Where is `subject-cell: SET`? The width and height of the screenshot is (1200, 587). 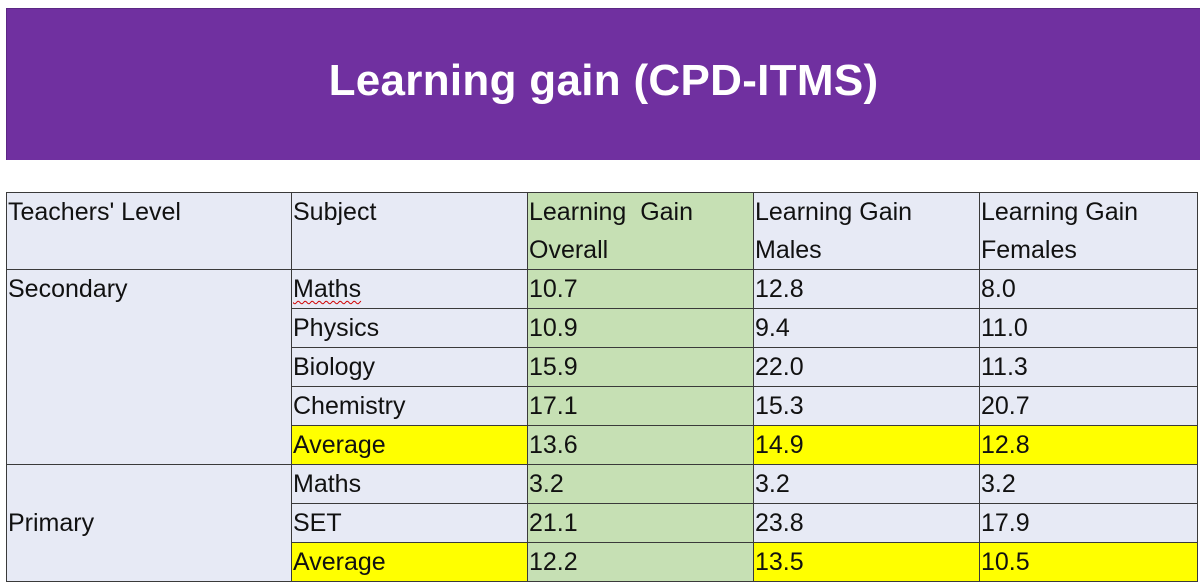
subject-cell: SET is located at coordinates (409, 523).